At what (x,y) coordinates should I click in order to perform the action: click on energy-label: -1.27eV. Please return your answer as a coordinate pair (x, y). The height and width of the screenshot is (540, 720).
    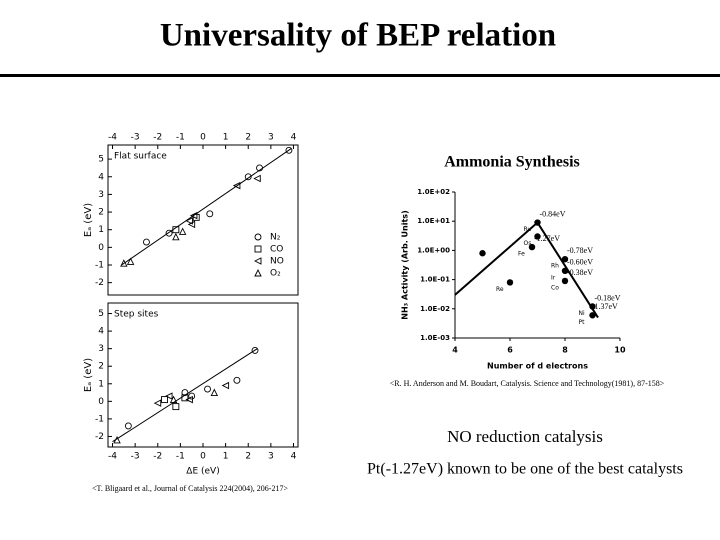
    Looking at the image, I should click on (547, 238).